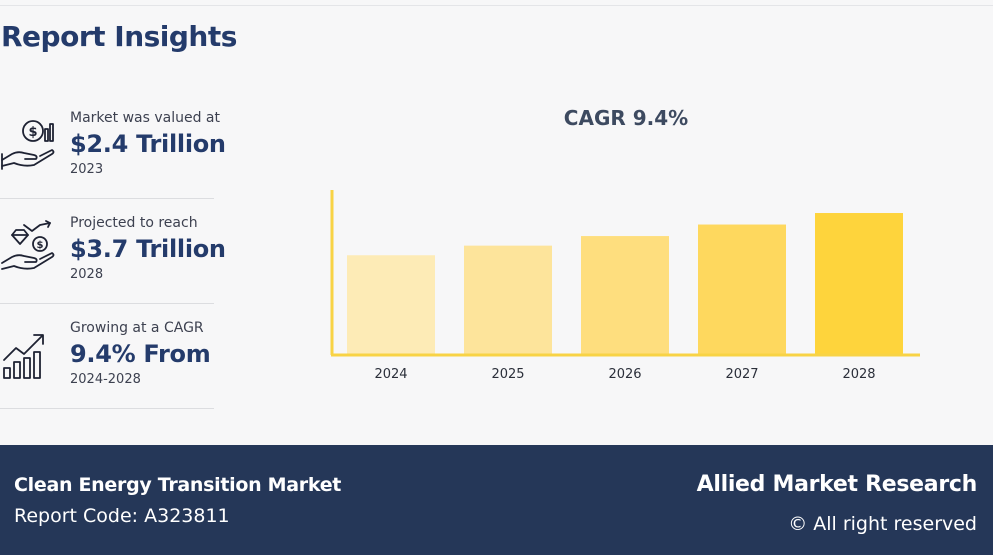 The width and height of the screenshot is (993, 555). What do you see at coordinates (140, 354) in the screenshot?
I see `stat-value: 9.4% From` at bounding box center [140, 354].